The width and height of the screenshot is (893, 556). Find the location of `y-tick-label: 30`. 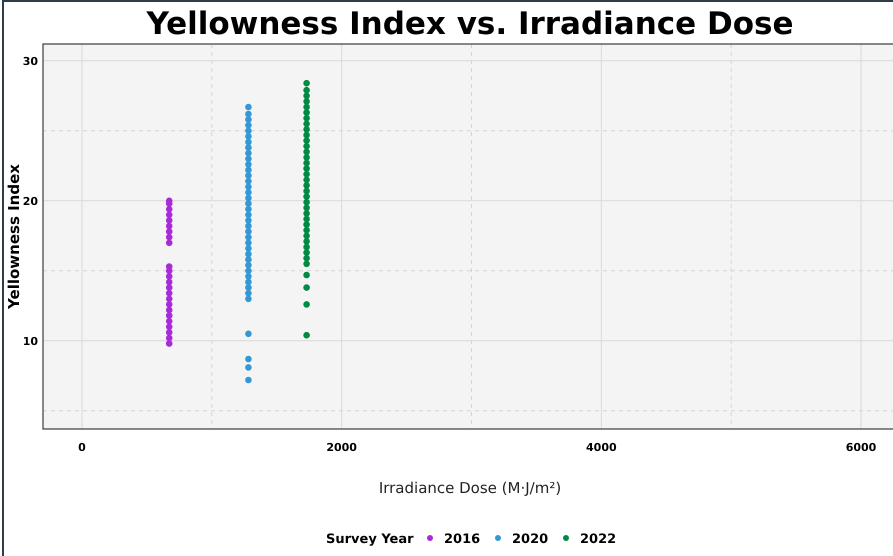

y-tick-label: 30 is located at coordinates (30, 61).